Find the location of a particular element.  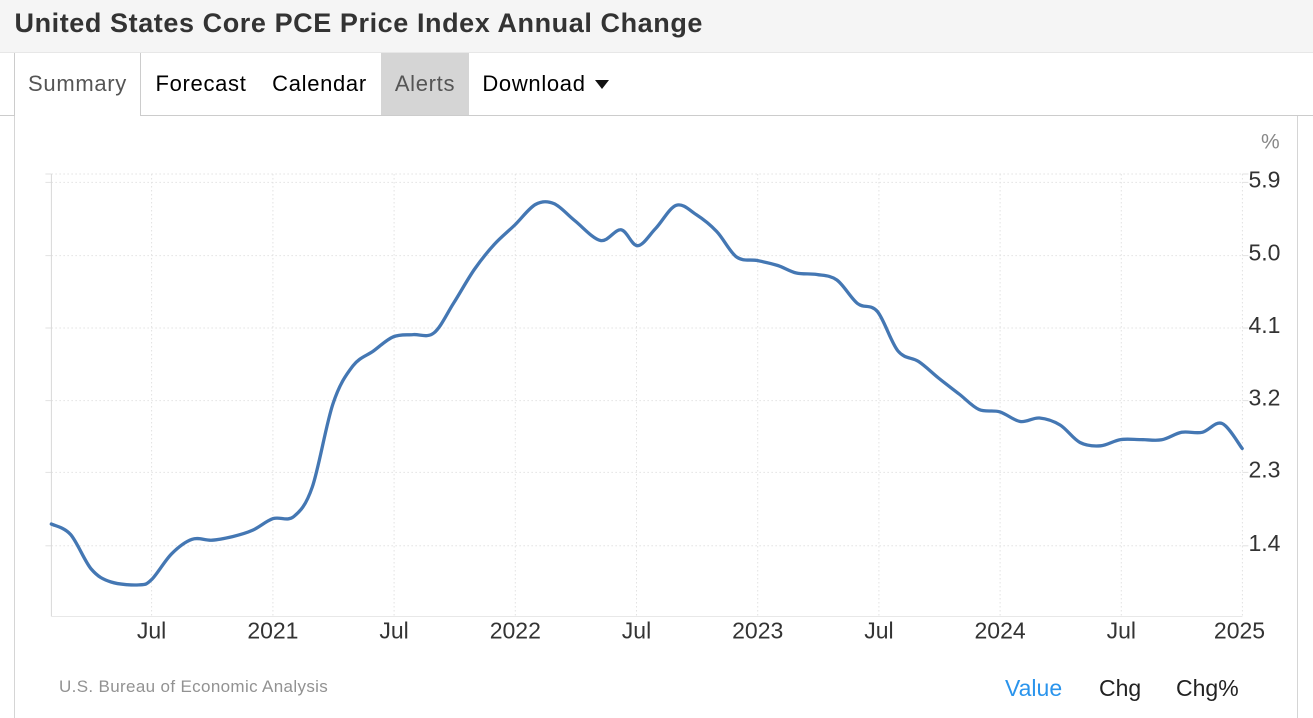

svg-text: 2024 is located at coordinates (1000, 631).